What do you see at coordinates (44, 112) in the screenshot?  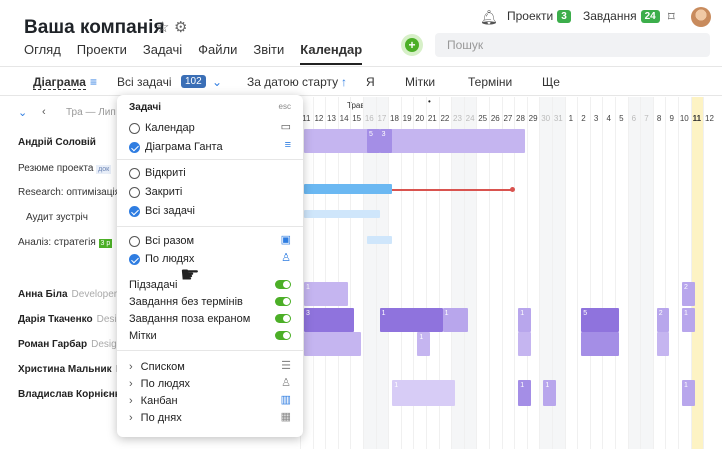 I see `prev-arrow-icon: ‹` at bounding box center [44, 112].